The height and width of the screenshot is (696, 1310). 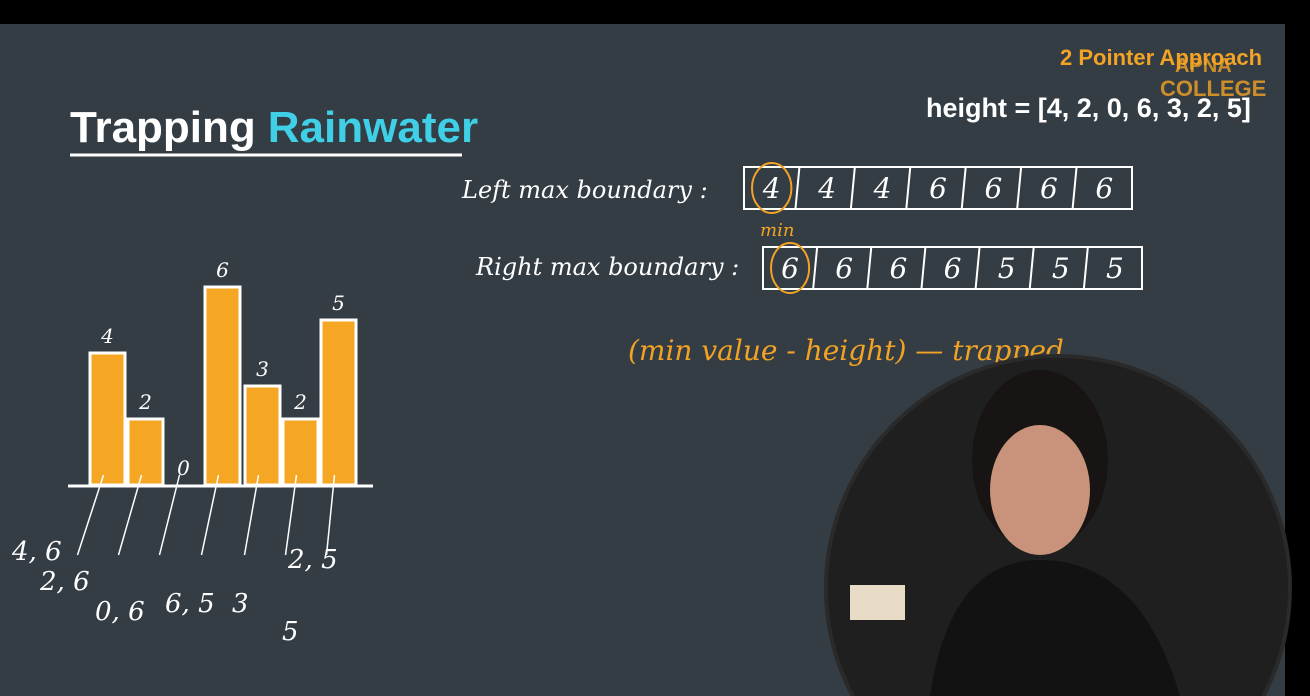 What do you see at coordinates (777, 230) in the screenshot?
I see `min-note: min` at bounding box center [777, 230].